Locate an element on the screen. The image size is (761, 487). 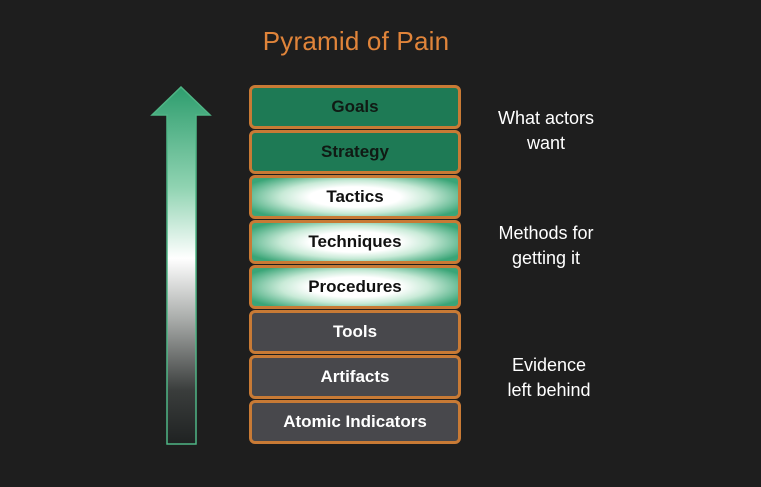
level-goals: Goals is located at coordinates (355, 107).